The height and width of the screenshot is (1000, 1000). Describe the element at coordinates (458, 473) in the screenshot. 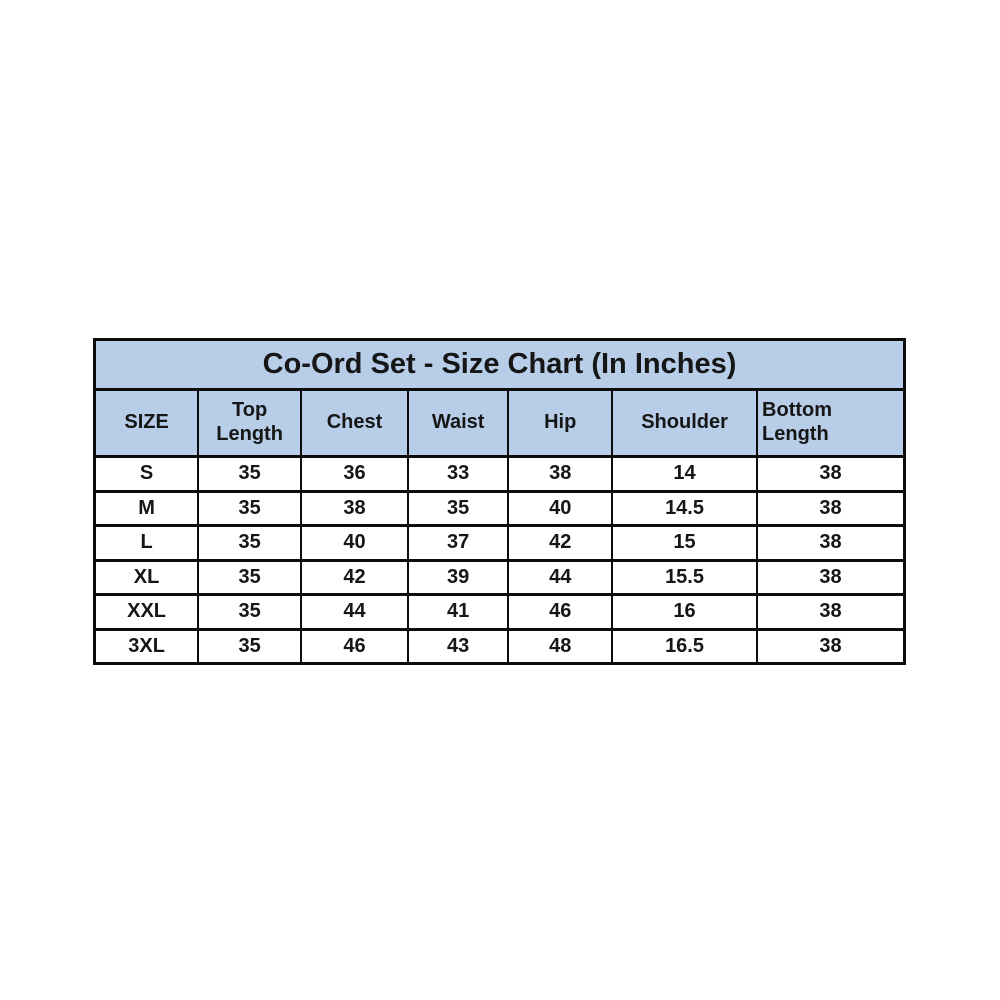

I see `value-cell: 33` at that location.